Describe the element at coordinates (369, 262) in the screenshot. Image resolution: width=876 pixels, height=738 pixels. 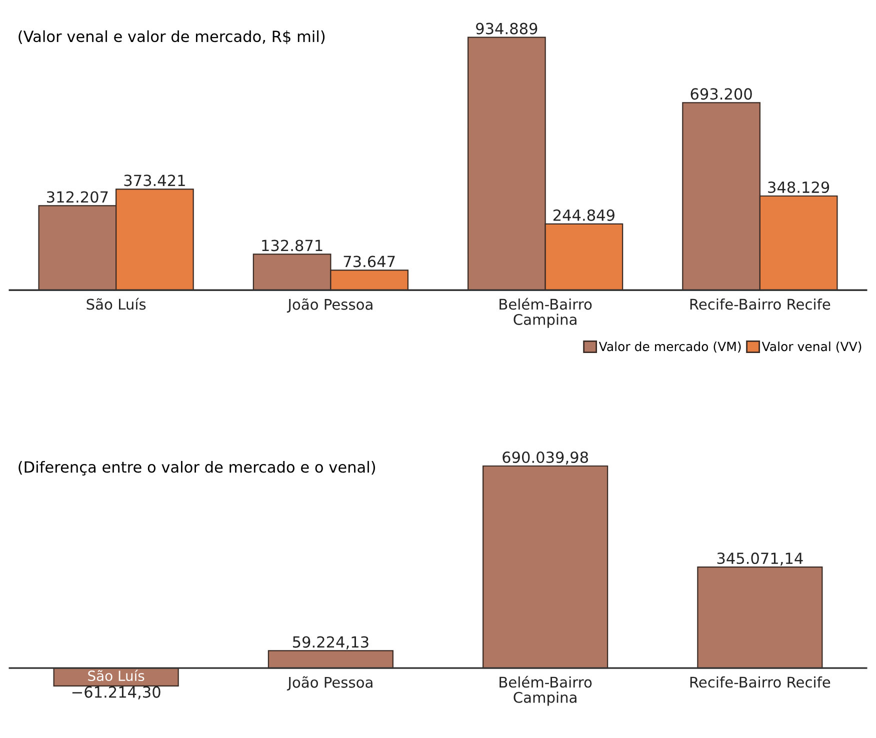
I see `data-label: 73.647` at that location.